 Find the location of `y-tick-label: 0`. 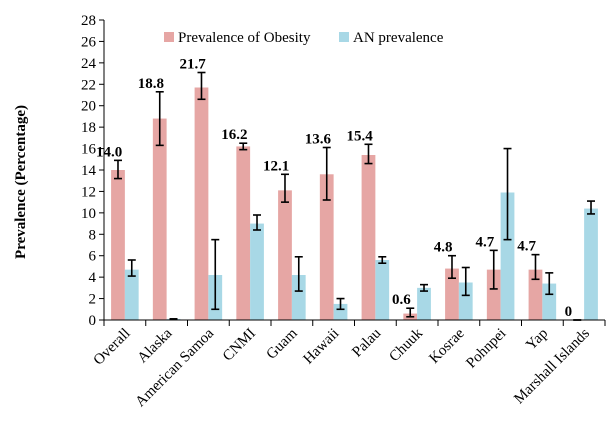

y-tick-label: 0 is located at coordinates (93, 321).